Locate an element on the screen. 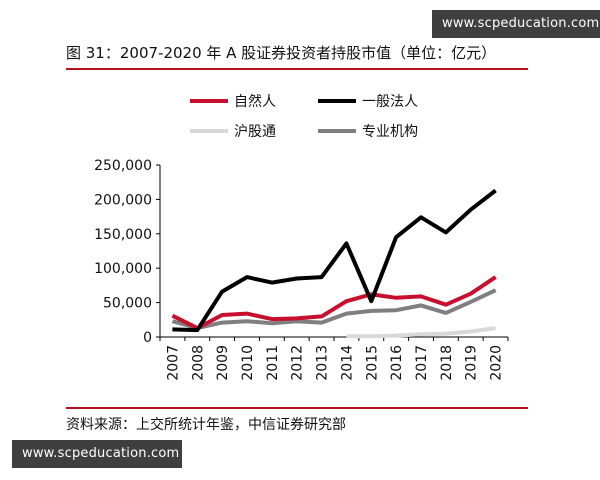 This screenshot has height=480, width=600. y-tick-label: 200,000 is located at coordinates (123, 200).